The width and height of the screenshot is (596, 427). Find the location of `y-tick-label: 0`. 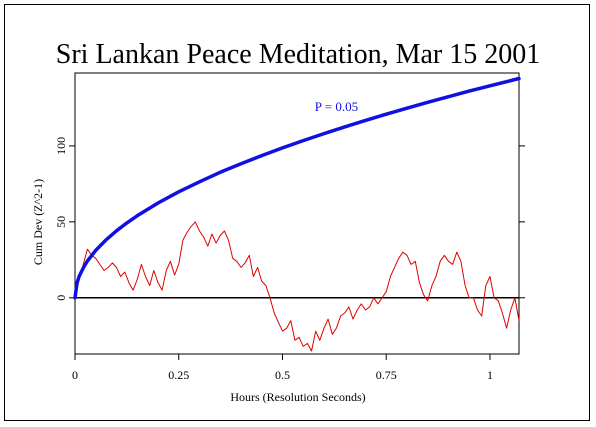

y-tick-label: 0 is located at coordinates (61, 298).